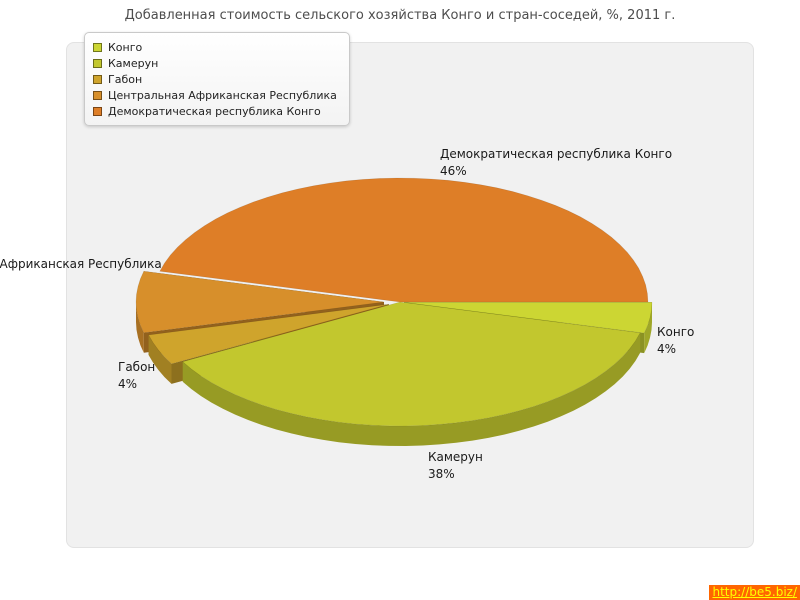 This screenshot has height=600, width=800. What do you see at coordinates (125, 79) in the screenshot?
I see `legend-label: Габон` at bounding box center [125, 79].